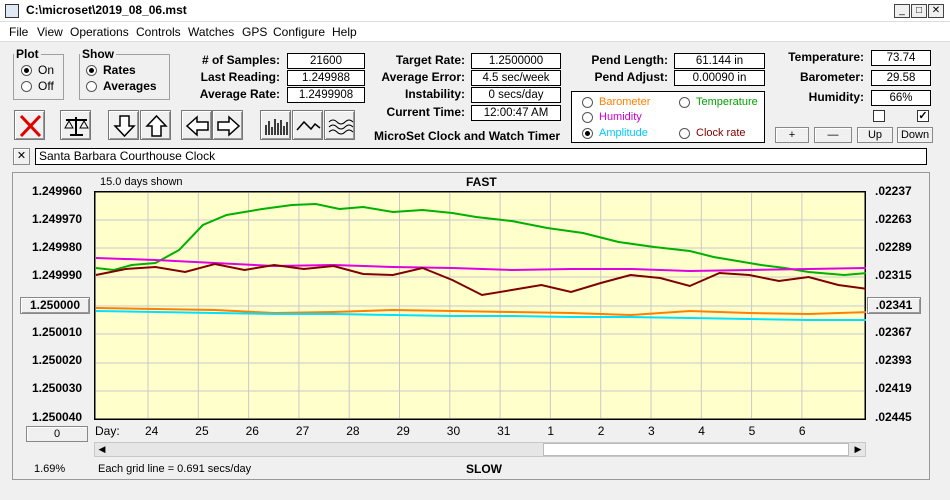 Image resolution: width=950 pixels, height=500 pixels. What do you see at coordinates (91, 70) in the screenshot?
I see `show-rates-radio` at bounding box center [91, 70].